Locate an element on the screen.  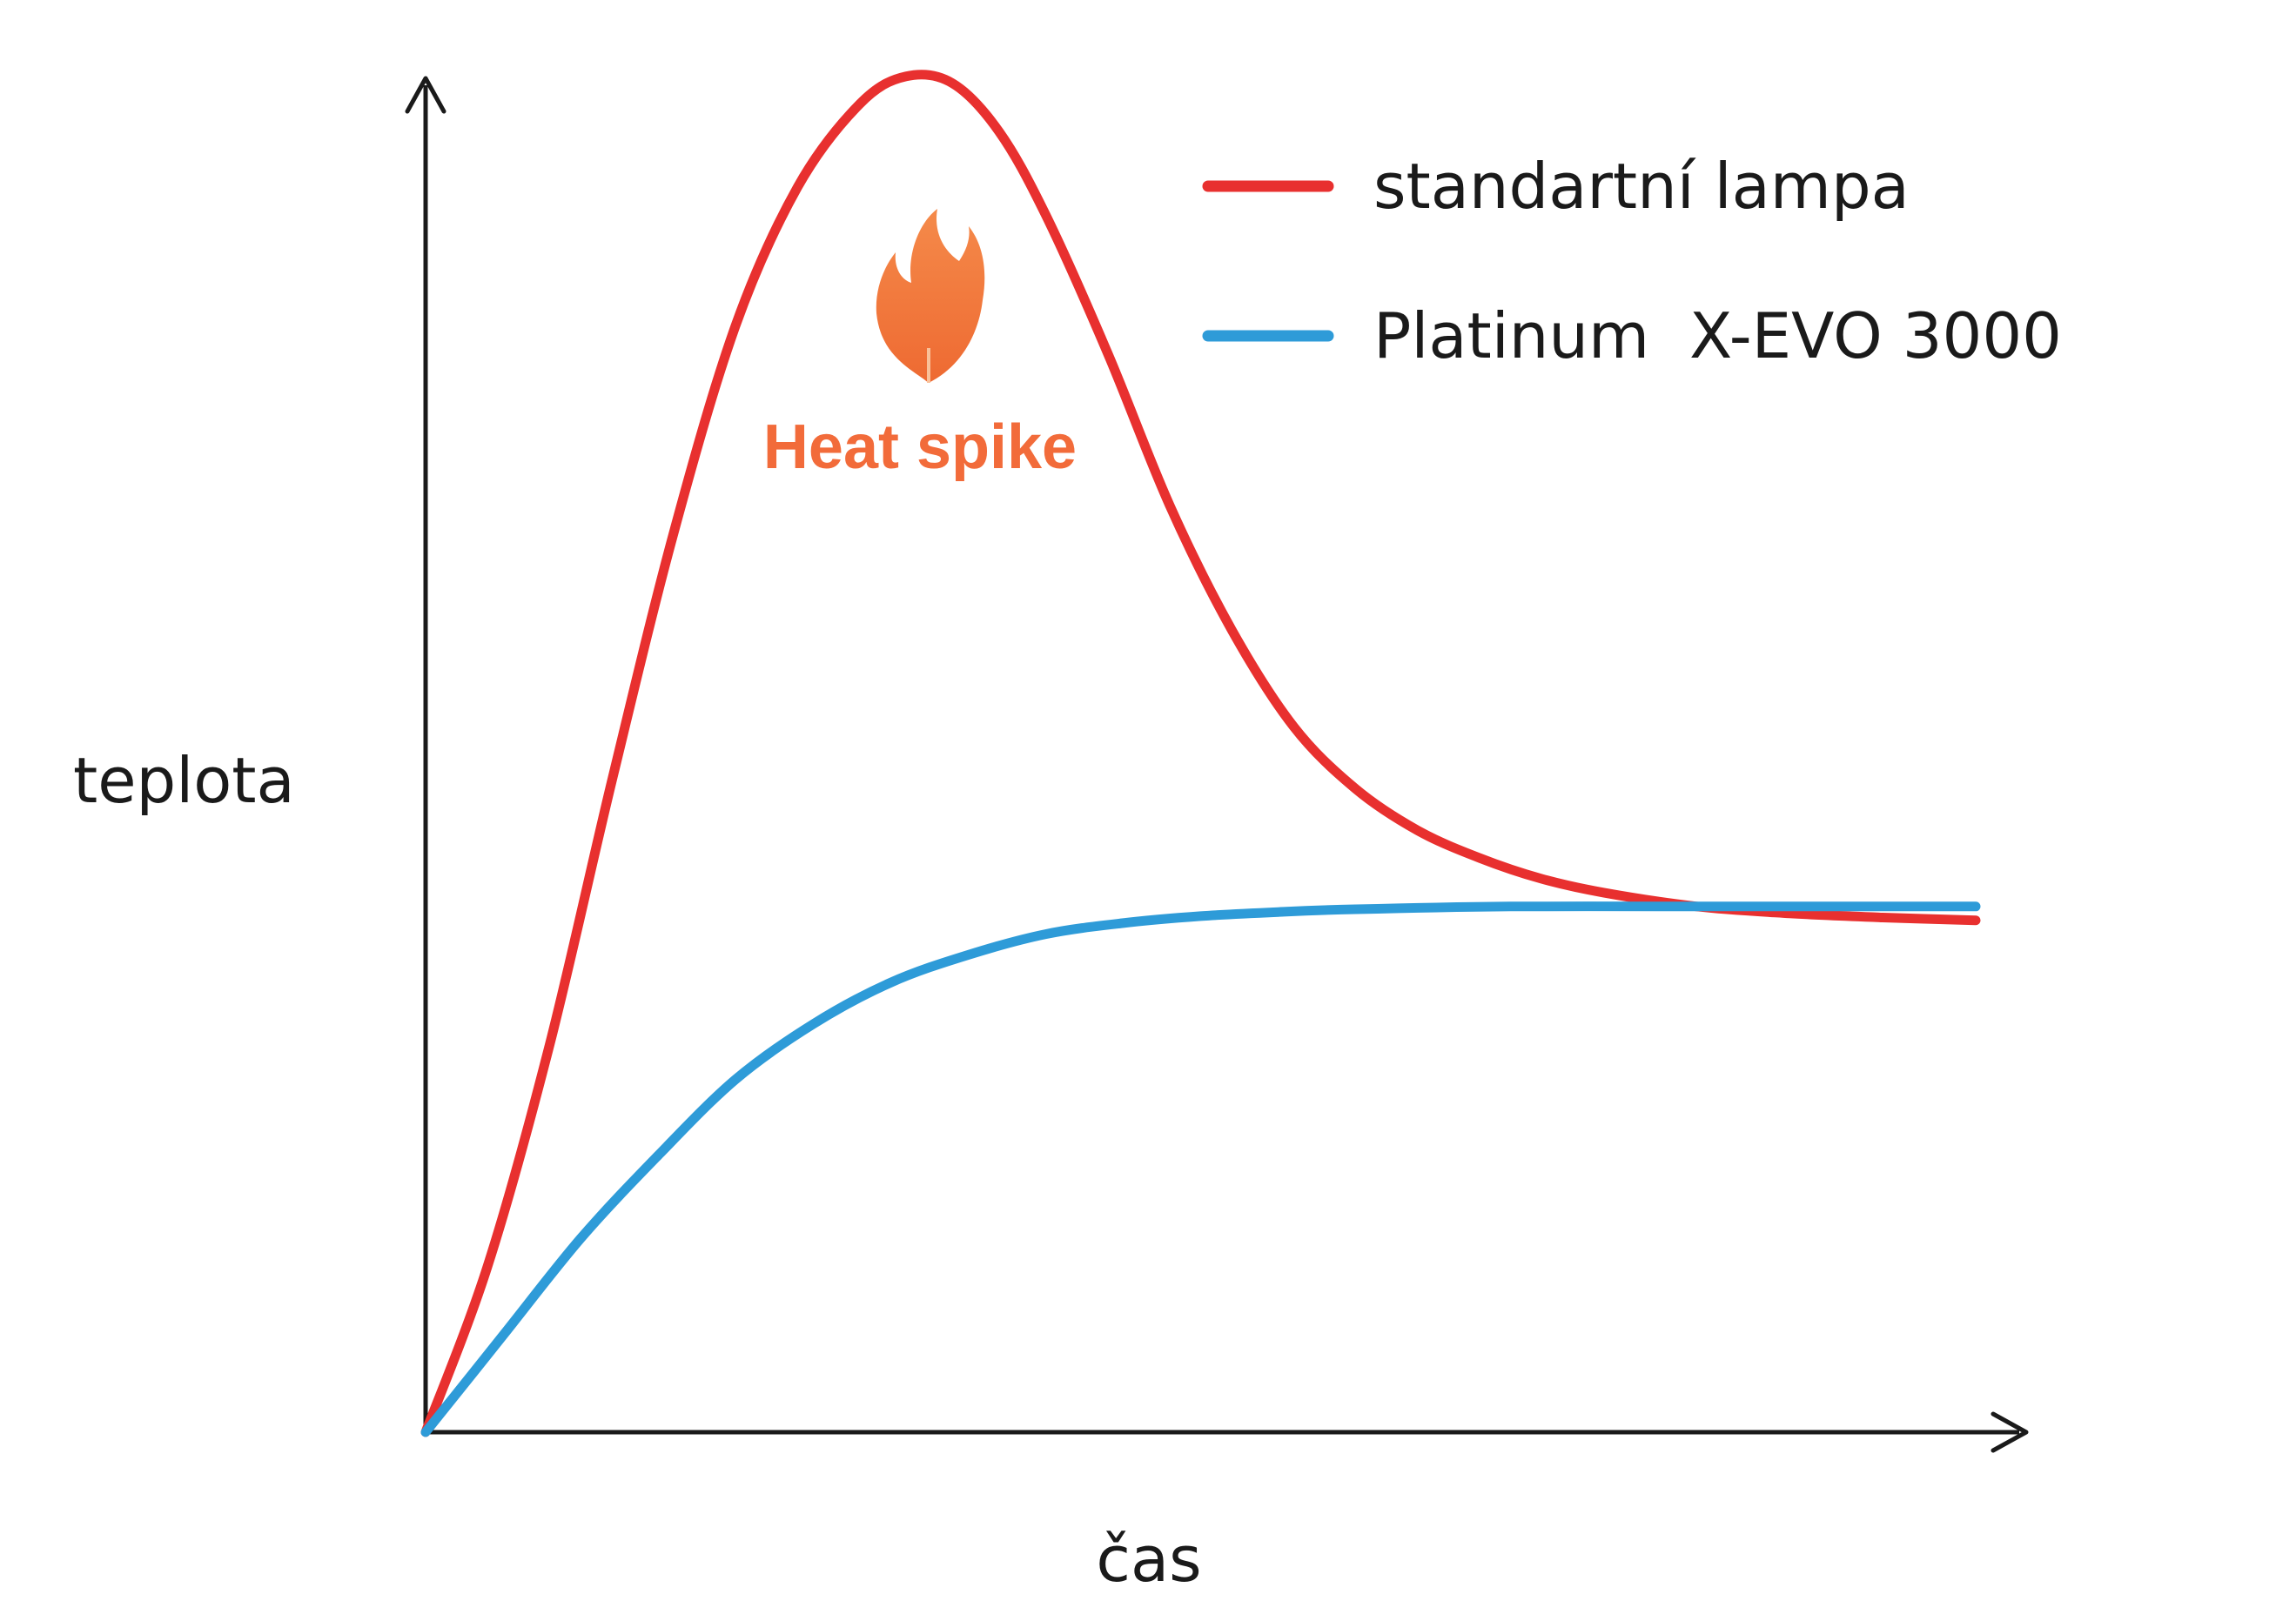
flame-icon is located at coordinates (930, 296).